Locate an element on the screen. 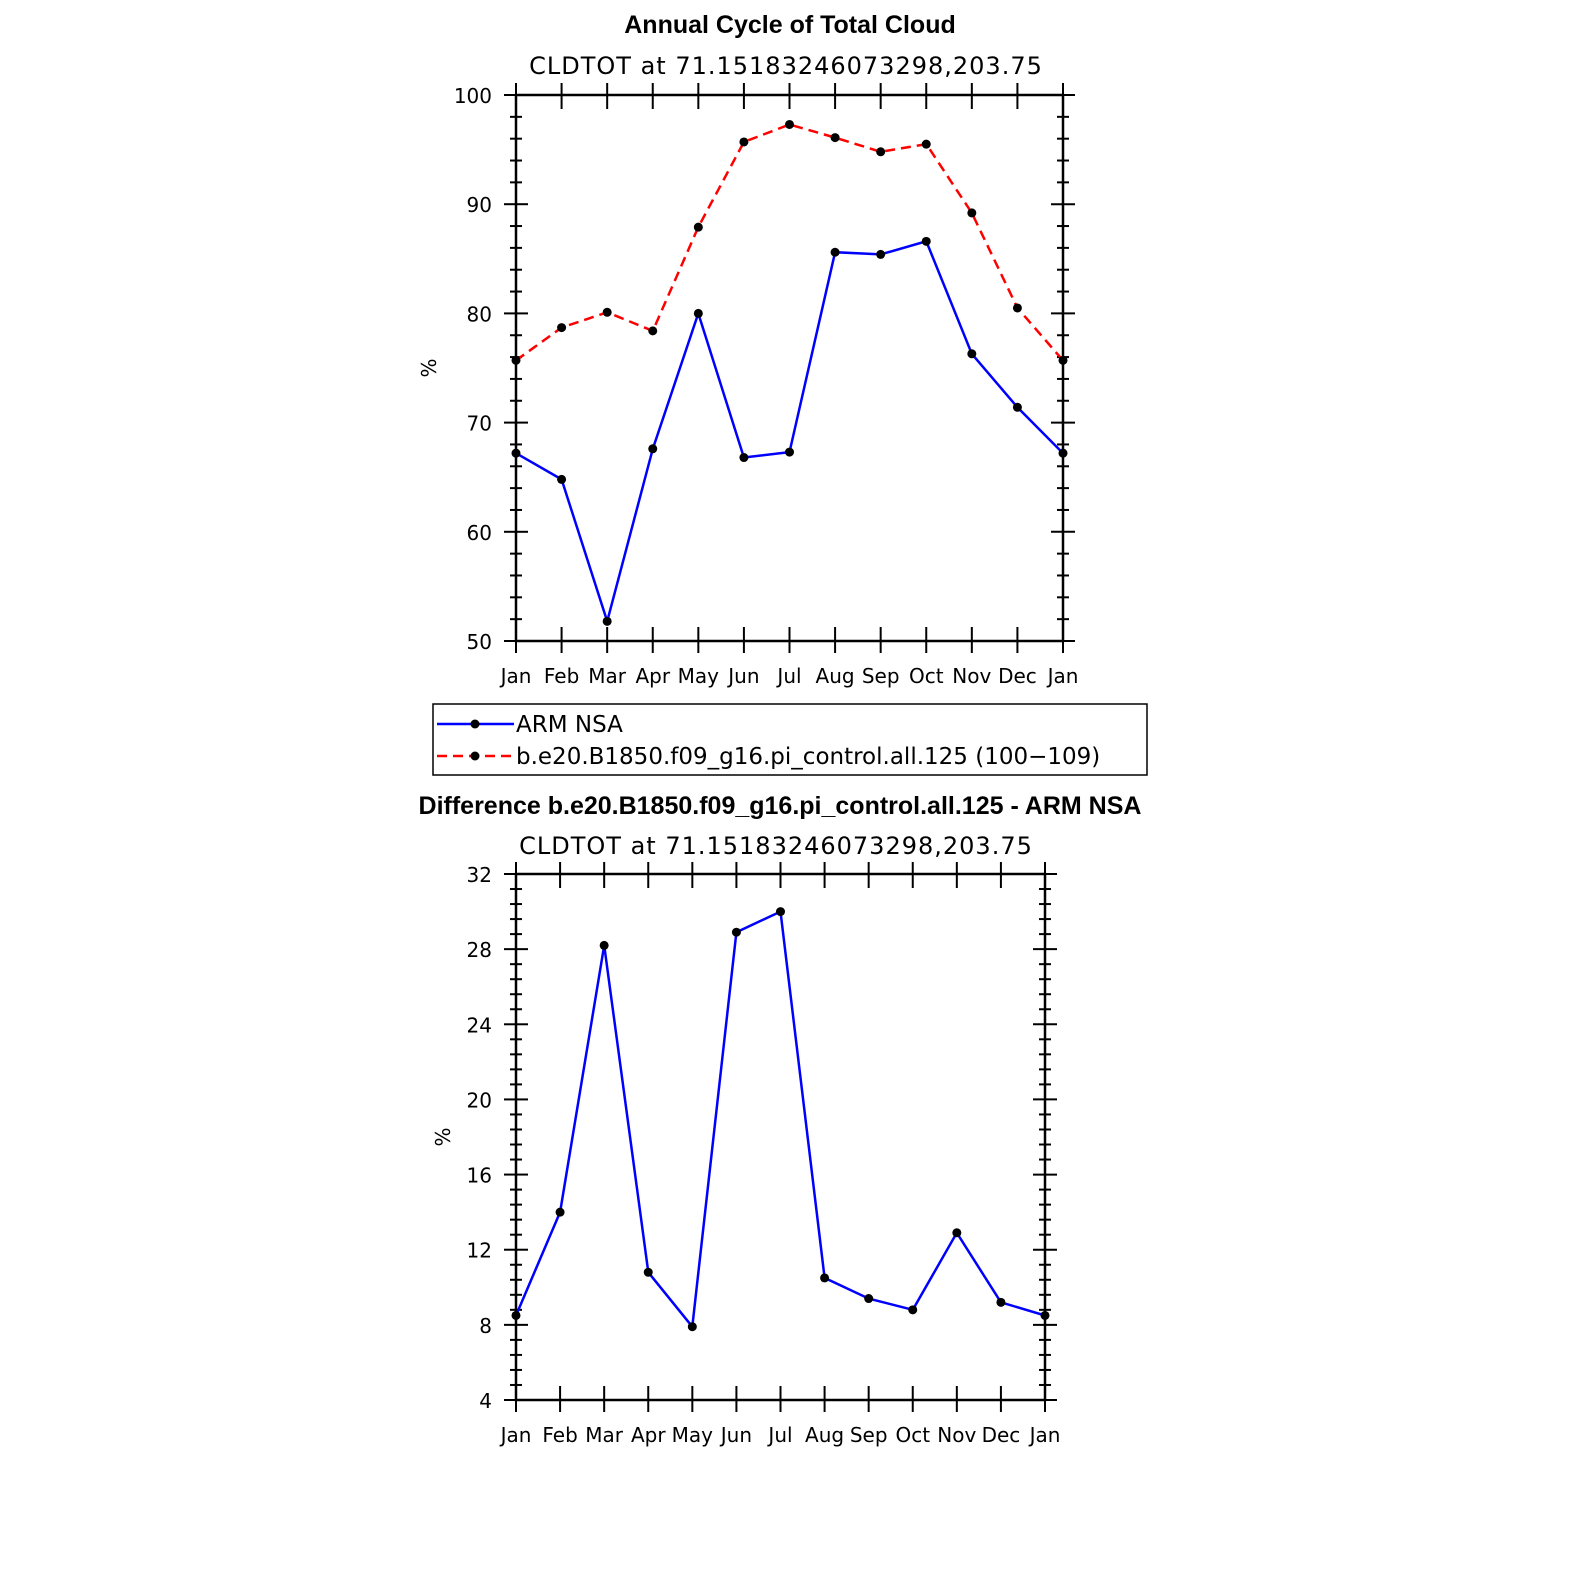 This screenshot has height=1574, width=1574. chart1-y-tick-label: 70 is located at coordinates (479, 424).